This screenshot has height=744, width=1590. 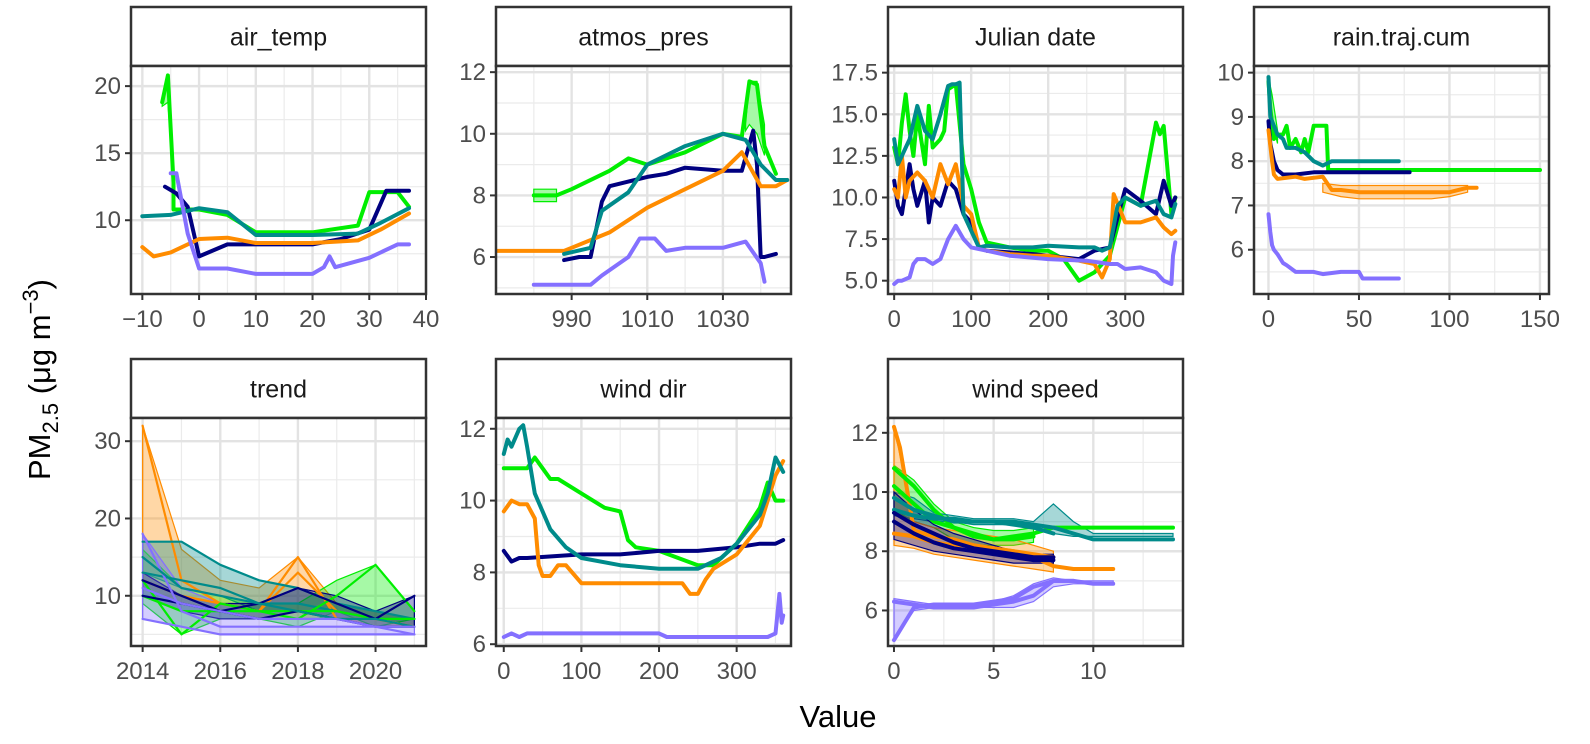 I want to click on y-tick-label: 15, so click(x=107, y=153).